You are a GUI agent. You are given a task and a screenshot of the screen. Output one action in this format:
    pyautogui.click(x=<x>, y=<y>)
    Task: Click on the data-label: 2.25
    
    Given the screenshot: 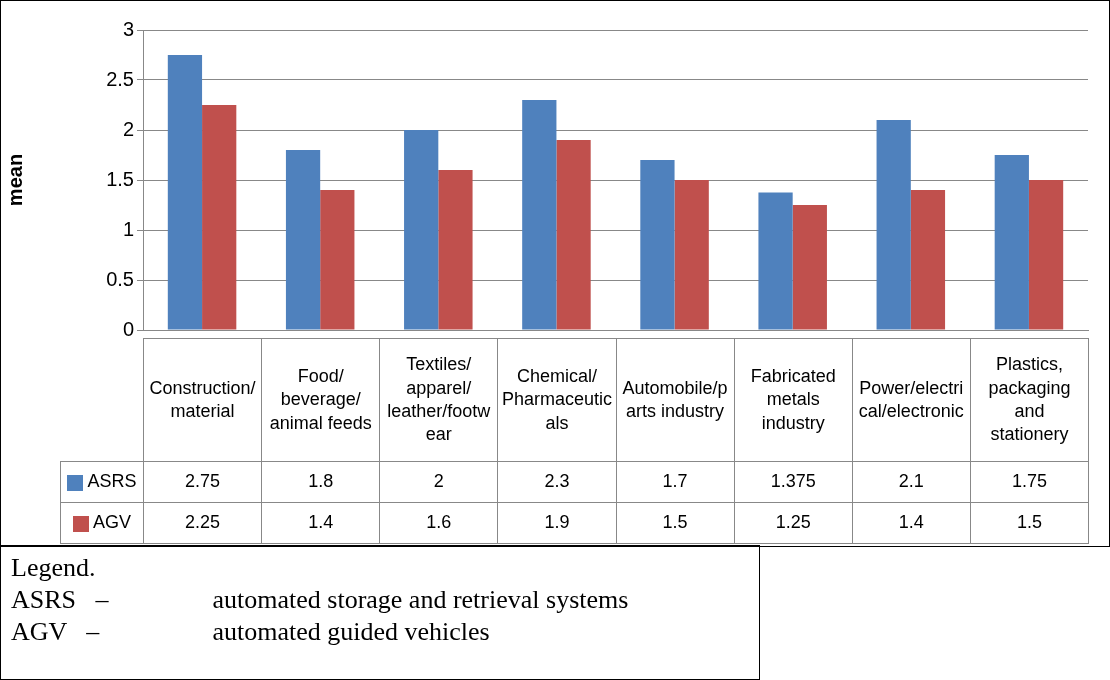 What is the action you would take?
    pyautogui.click(x=202, y=523)
    